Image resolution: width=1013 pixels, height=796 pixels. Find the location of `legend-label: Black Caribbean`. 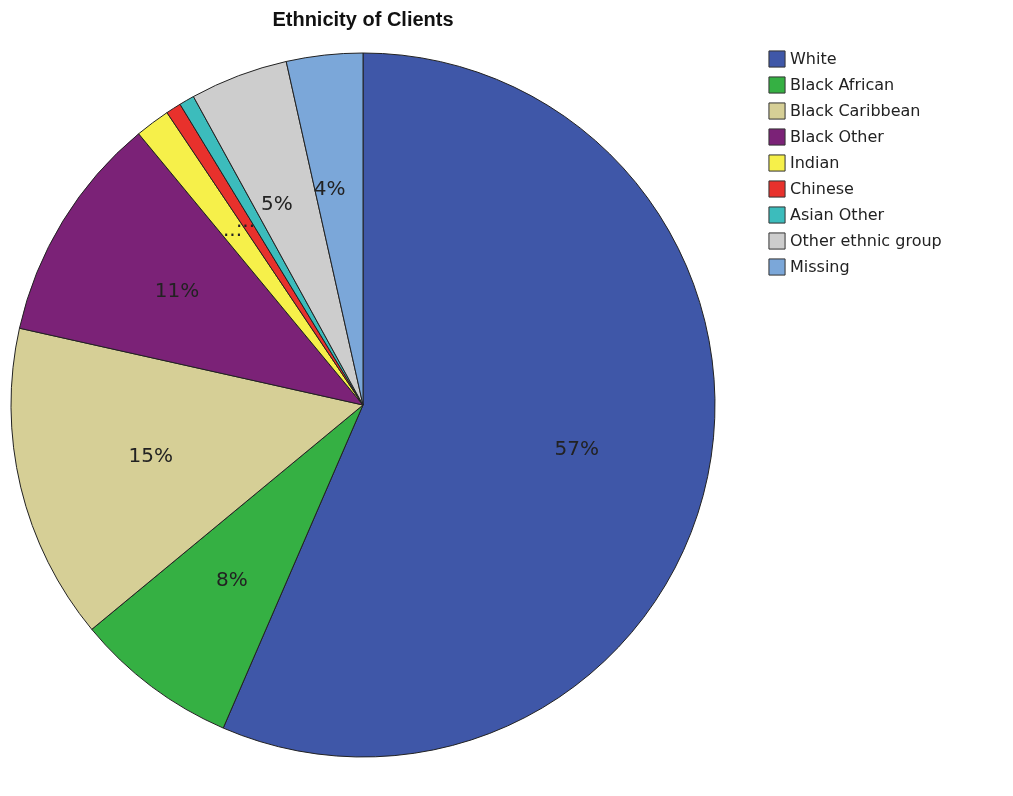

legend-label: Black Caribbean is located at coordinates (855, 110).